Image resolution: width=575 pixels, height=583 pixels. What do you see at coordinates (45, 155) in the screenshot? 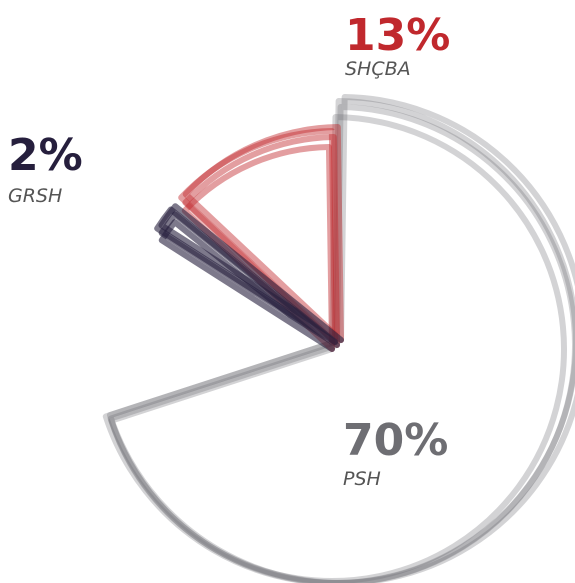
I see `value-label: 2%` at bounding box center [45, 155].